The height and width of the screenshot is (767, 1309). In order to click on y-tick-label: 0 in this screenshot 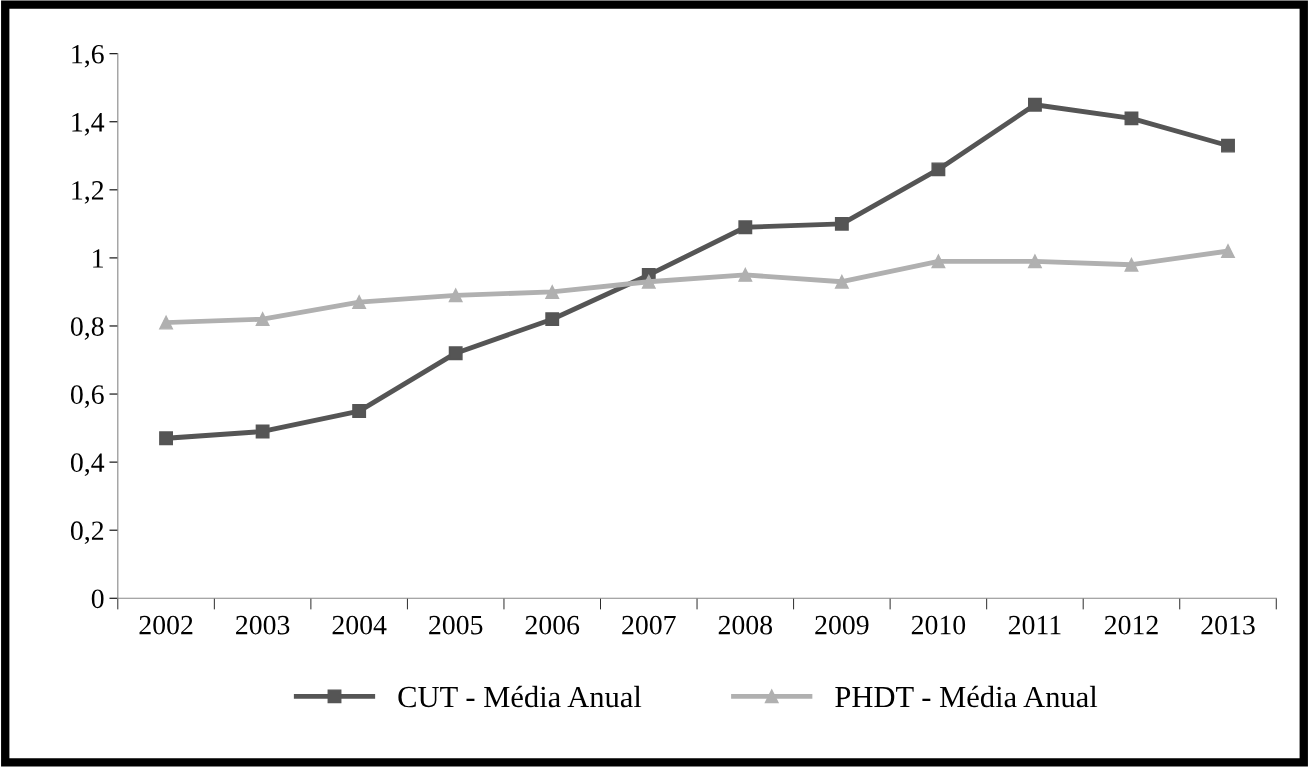, I will do `click(97, 599)`.